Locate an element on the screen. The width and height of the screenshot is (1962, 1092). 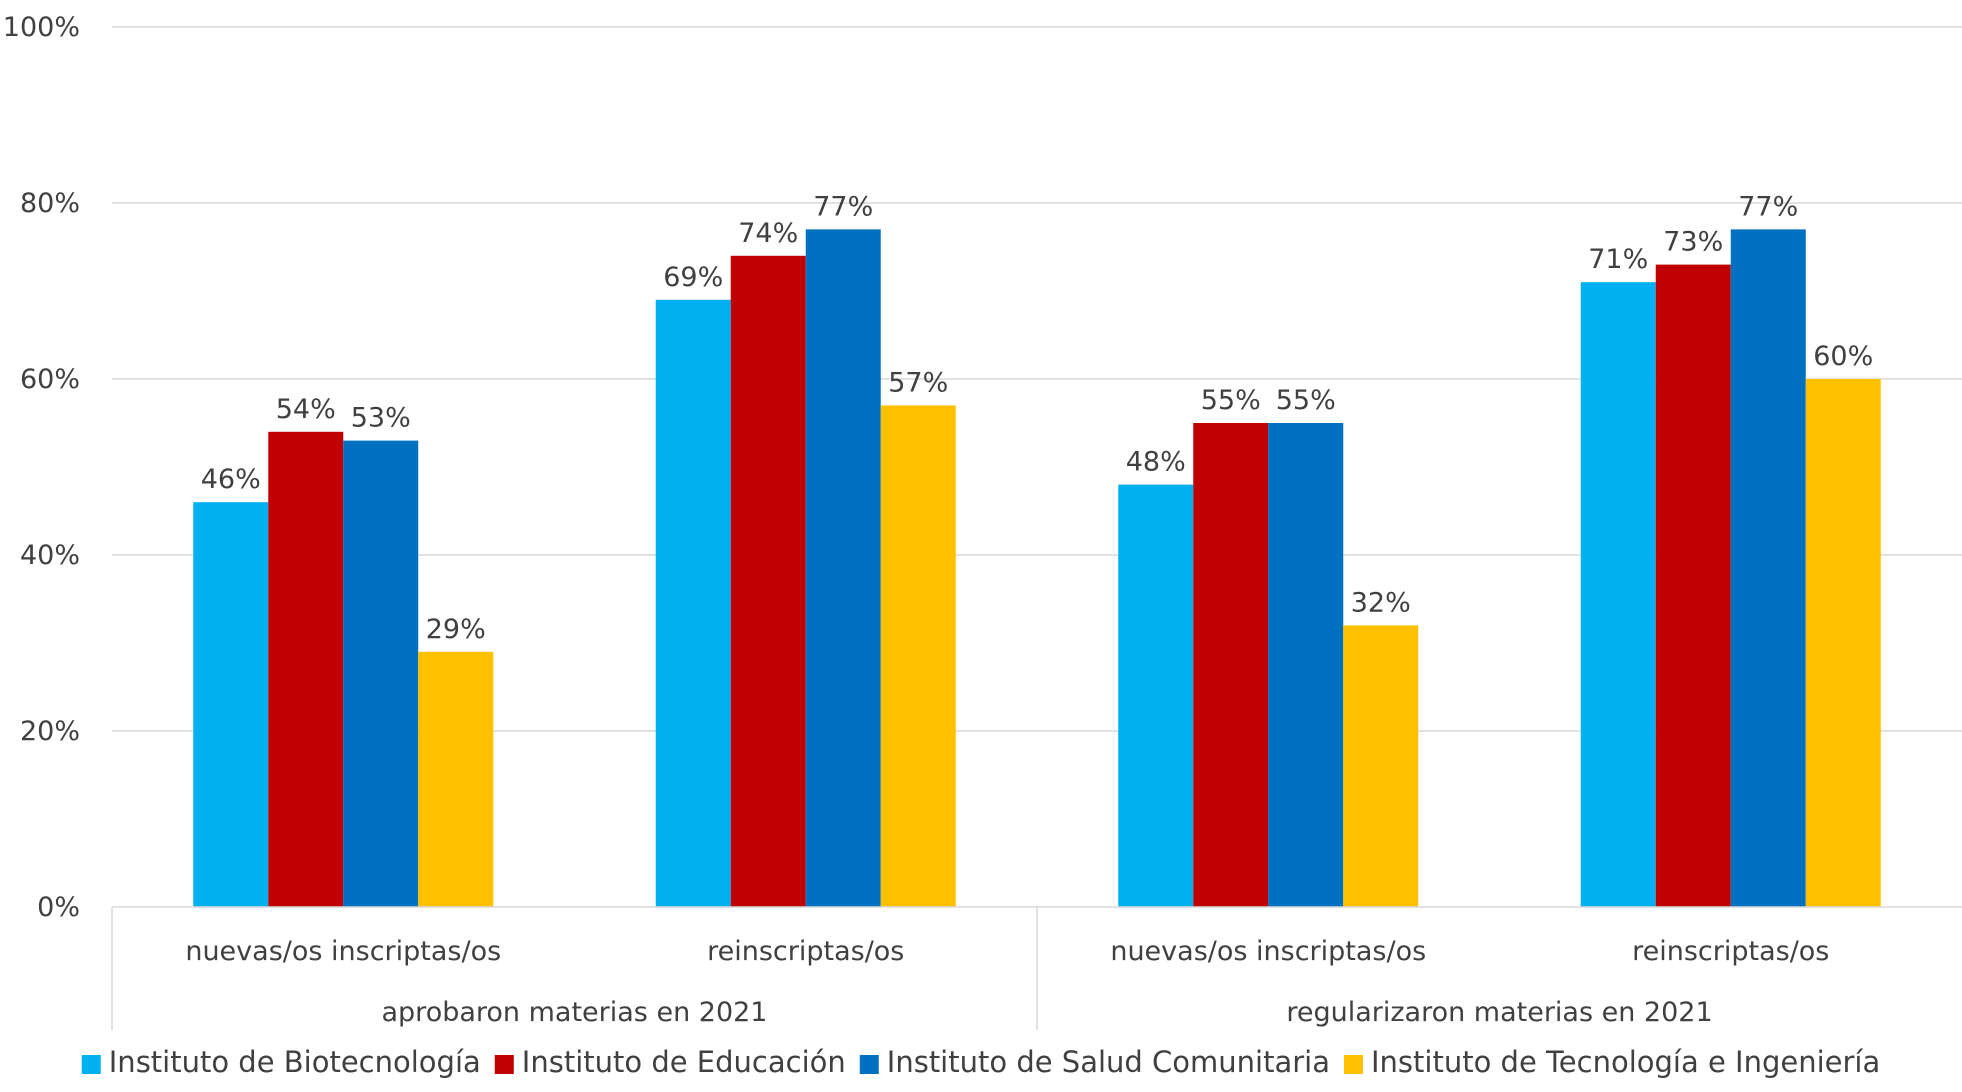
data-label: 46% is located at coordinates (231, 479).